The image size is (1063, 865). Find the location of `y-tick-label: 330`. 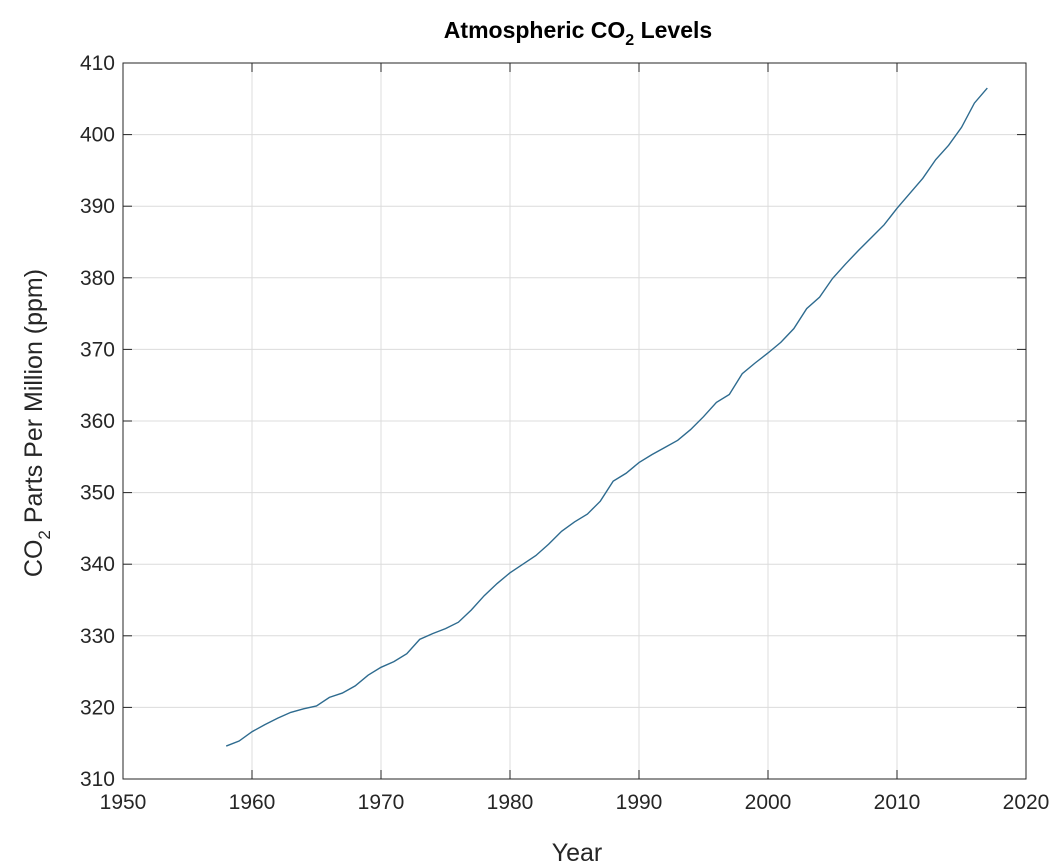

y-tick-label: 330 is located at coordinates (97, 636).